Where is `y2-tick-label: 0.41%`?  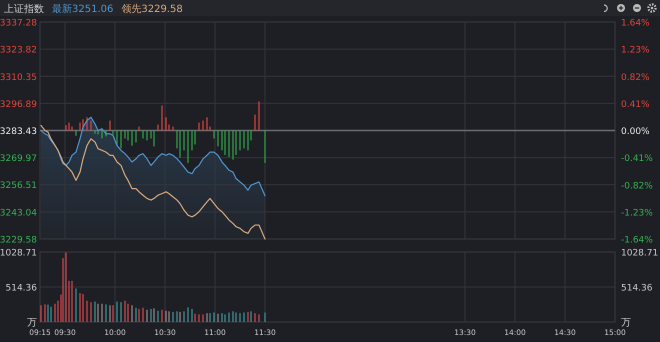
y2-tick-label: 0.41% is located at coordinates (635, 105).